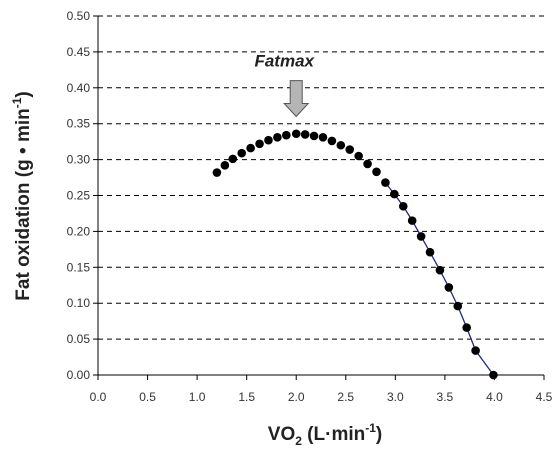 This screenshot has width=558, height=453. What do you see at coordinates (296, 99) in the screenshot?
I see `fatmax-arrow` at bounding box center [296, 99].